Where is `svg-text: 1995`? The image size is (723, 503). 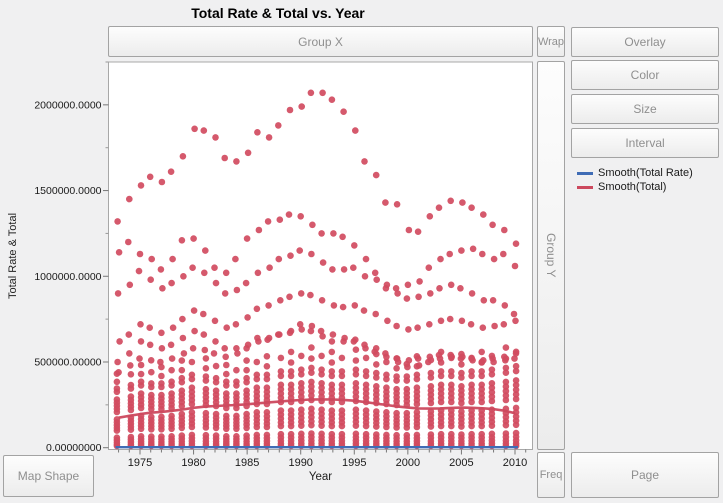
svg-text: 1995 is located at coordinates (354, 463).